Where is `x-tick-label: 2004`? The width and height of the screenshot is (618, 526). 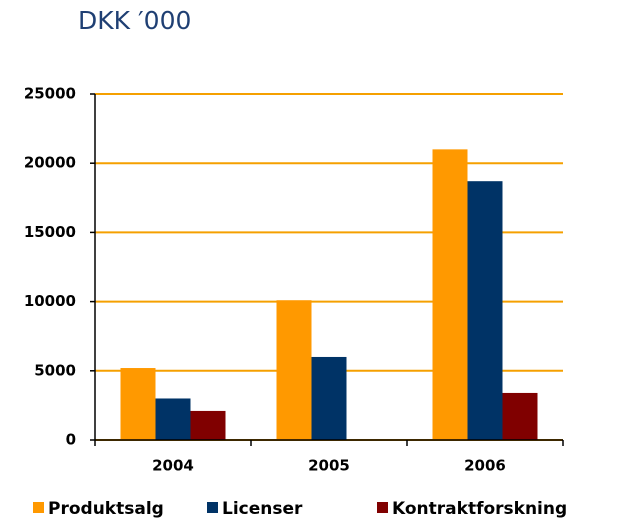 x-tick-label: 2004 is located at coordinates (173, 466).